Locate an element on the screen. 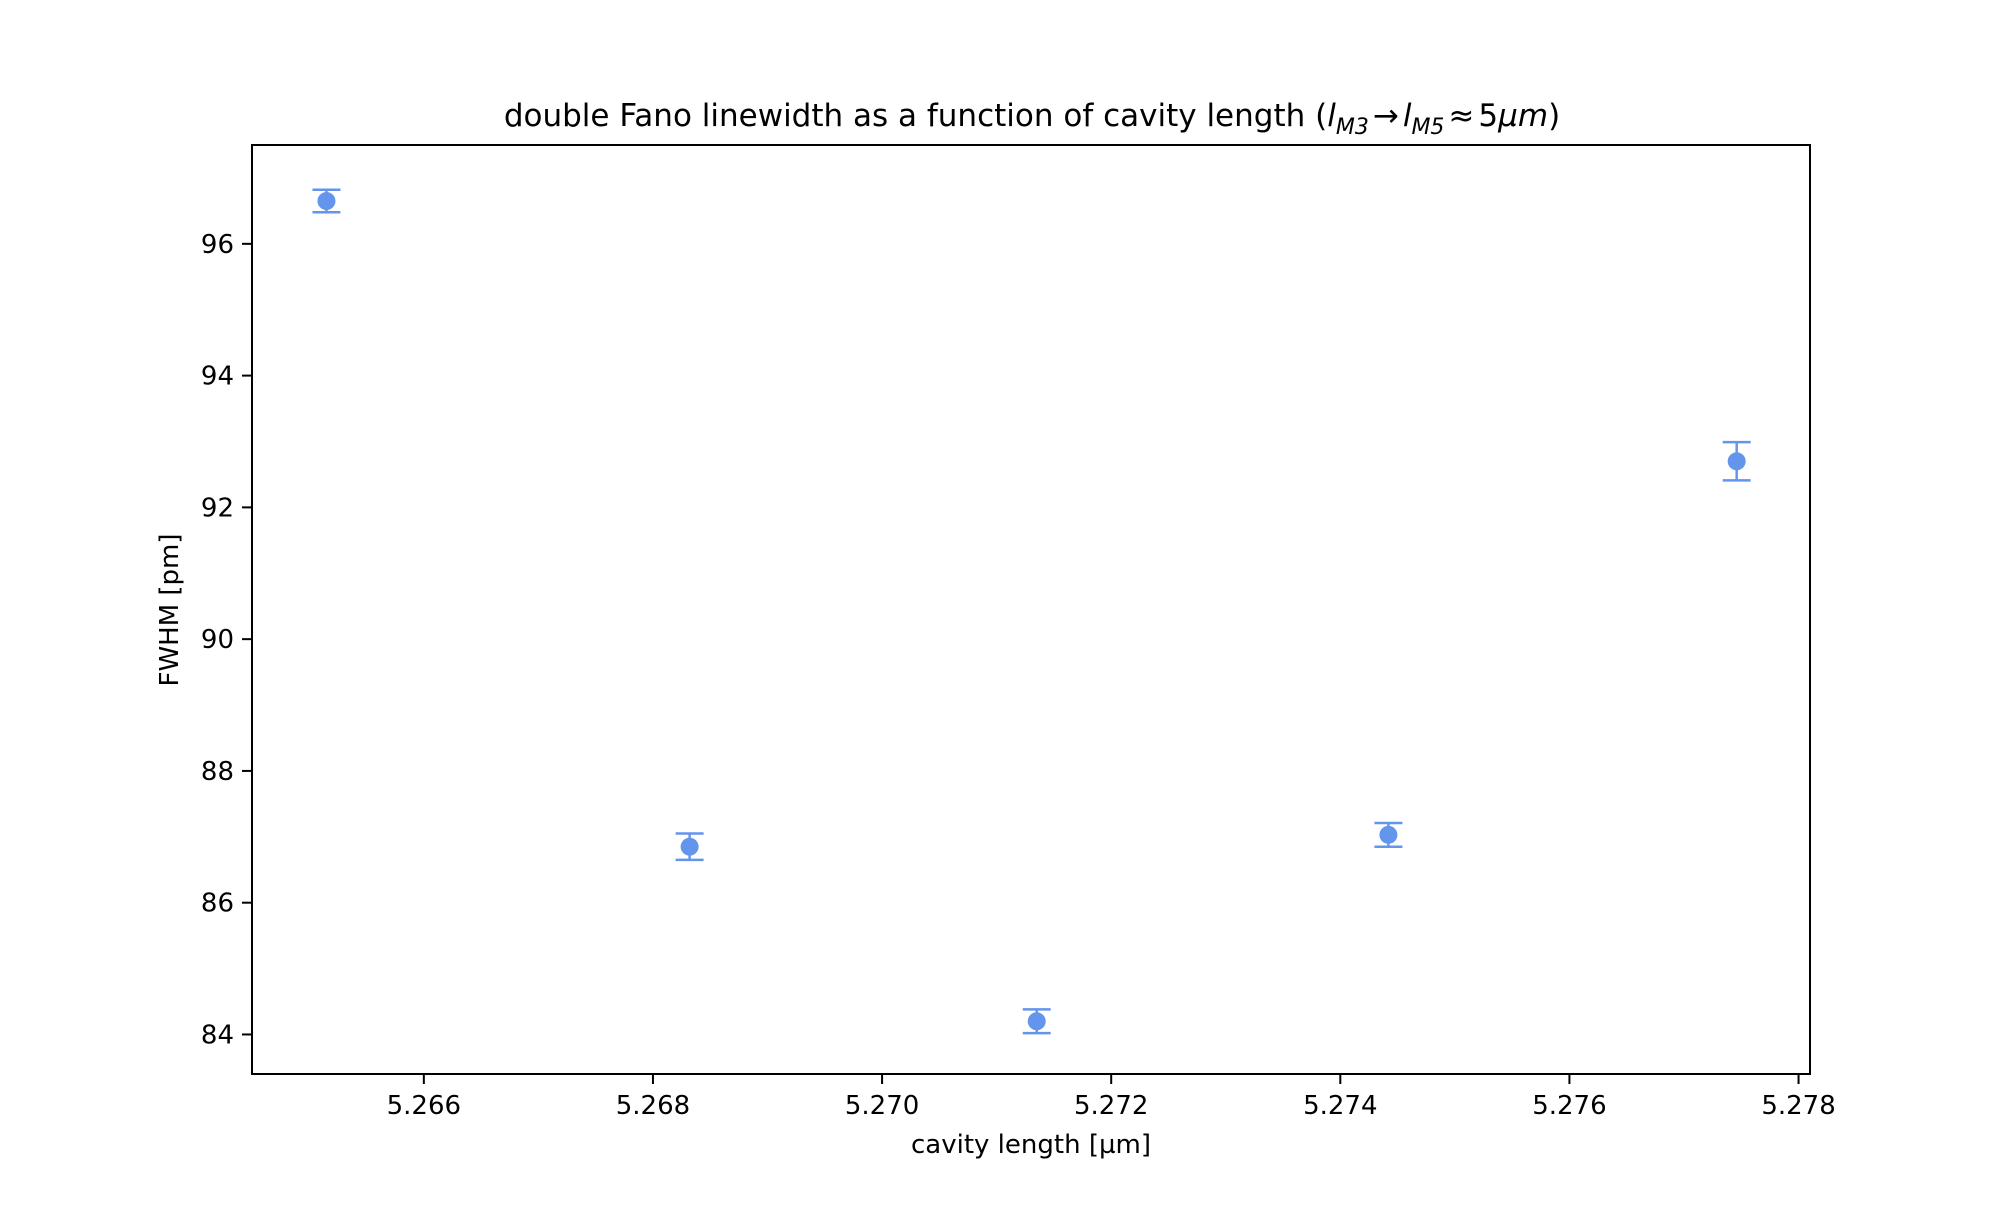  x-tick-label: 5.272 is located at coordinates (1111, 1106).